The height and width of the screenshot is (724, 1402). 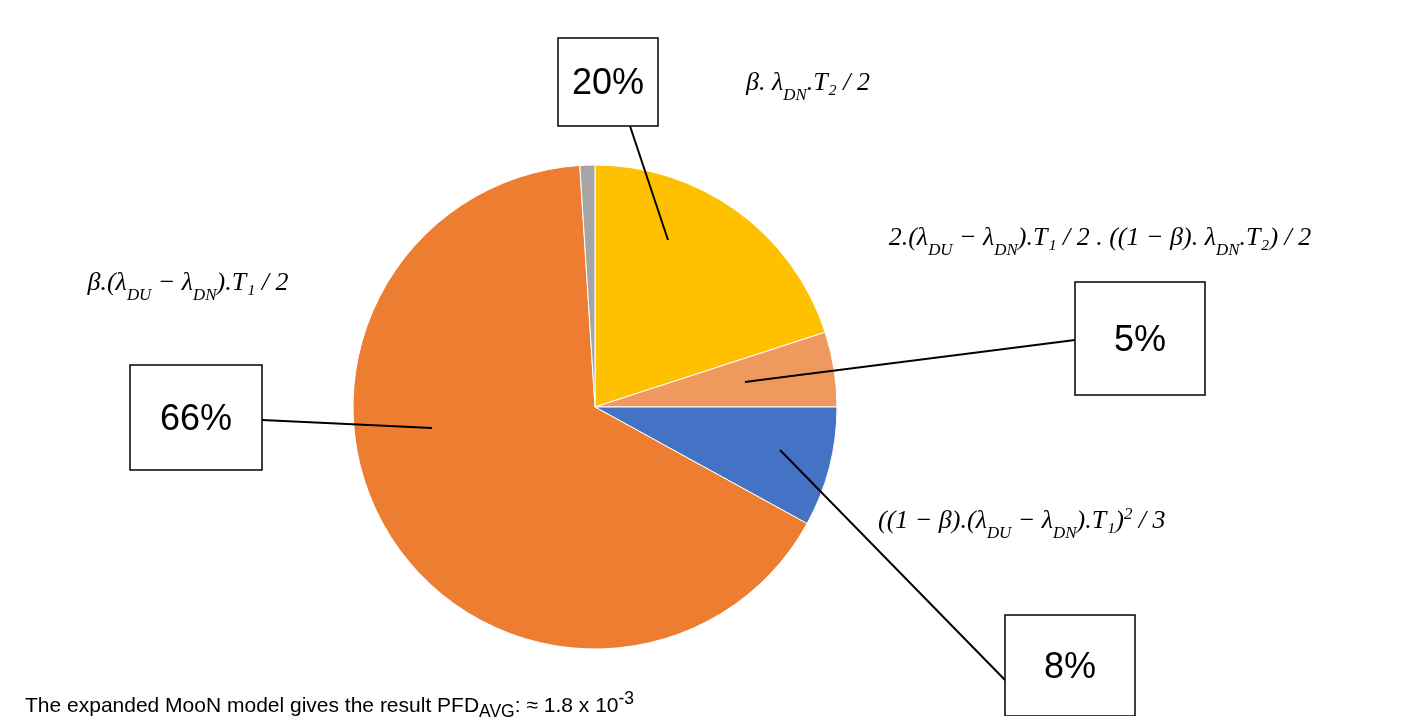 I want to click on data-label: 20%, so click(x=608, y=81).